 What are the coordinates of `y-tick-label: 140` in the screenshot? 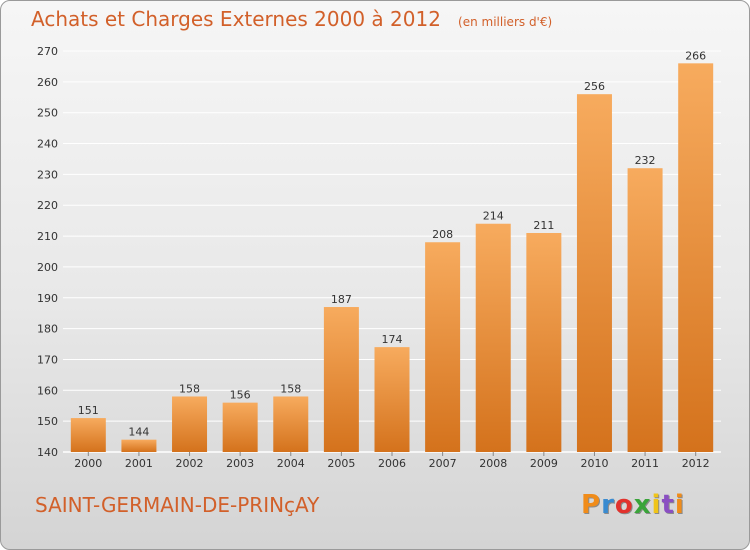 It's located at (47, 452).